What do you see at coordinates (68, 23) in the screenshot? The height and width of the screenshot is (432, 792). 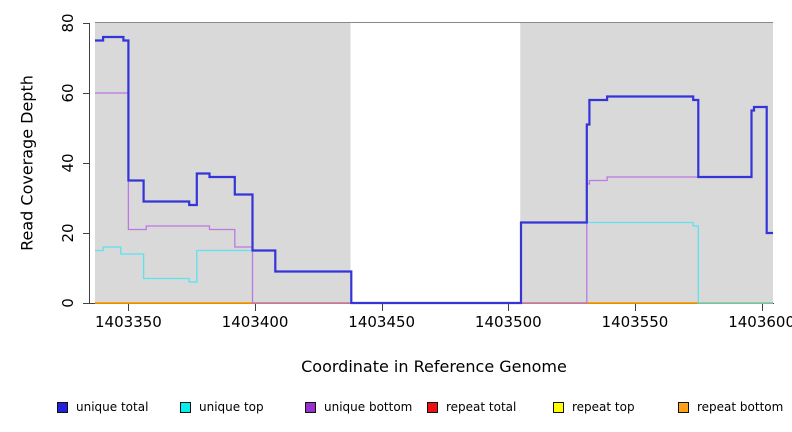 I see `y-tick-label: 80` at bounding box center [68, 23].